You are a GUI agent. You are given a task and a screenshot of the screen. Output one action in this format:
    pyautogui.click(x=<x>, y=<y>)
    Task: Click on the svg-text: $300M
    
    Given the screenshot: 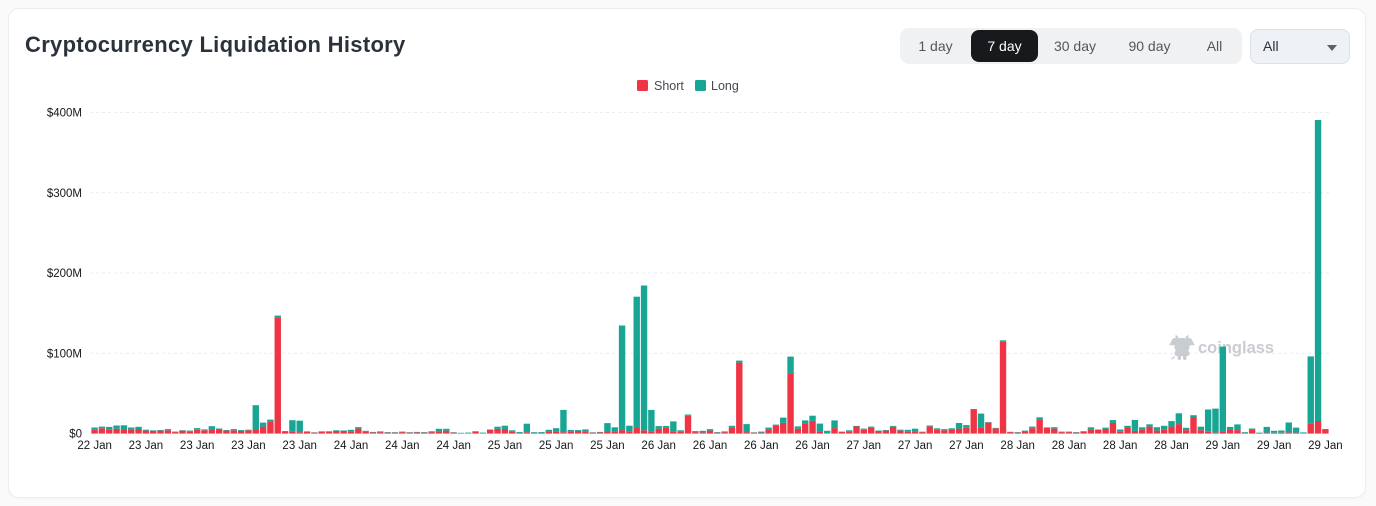 What is the action you would take?
    pyautogui.click(x=64, y=194)
    